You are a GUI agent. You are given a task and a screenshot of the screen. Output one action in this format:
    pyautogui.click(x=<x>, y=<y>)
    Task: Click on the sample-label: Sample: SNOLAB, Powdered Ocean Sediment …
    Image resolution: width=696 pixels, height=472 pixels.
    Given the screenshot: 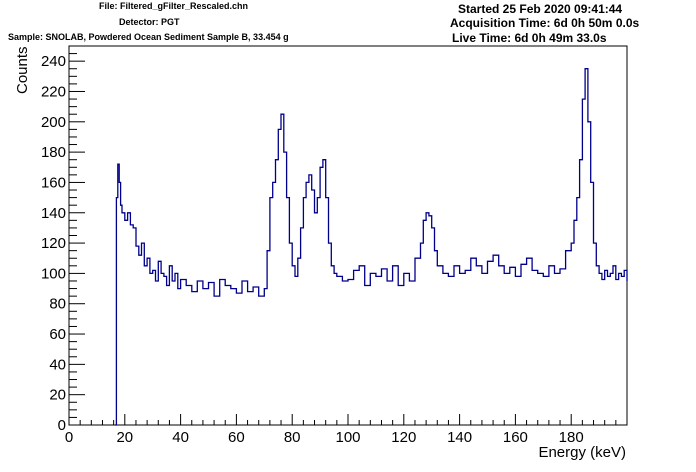 What is the action you would take?
    pyautogui.click(x=148, y=37)
    